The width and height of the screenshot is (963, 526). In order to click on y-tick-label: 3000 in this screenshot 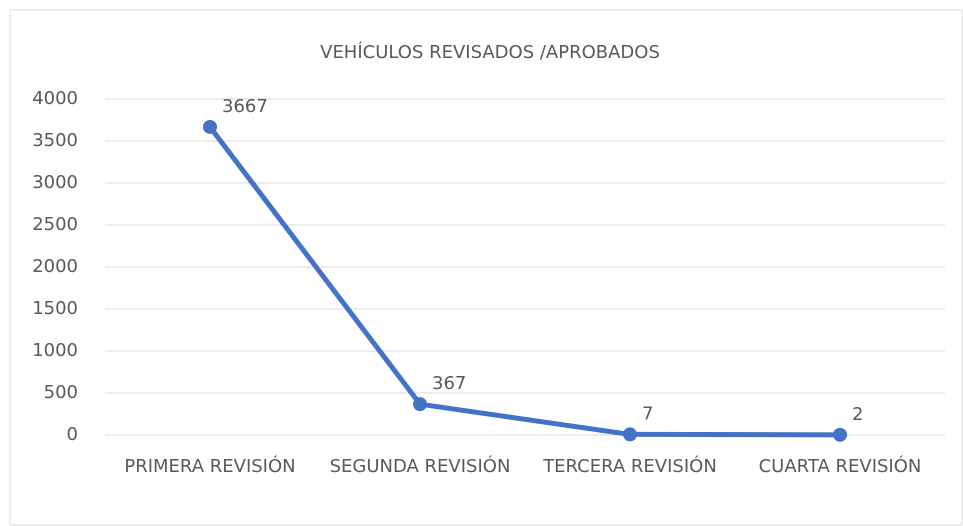, I will do `click(55, 182)`.